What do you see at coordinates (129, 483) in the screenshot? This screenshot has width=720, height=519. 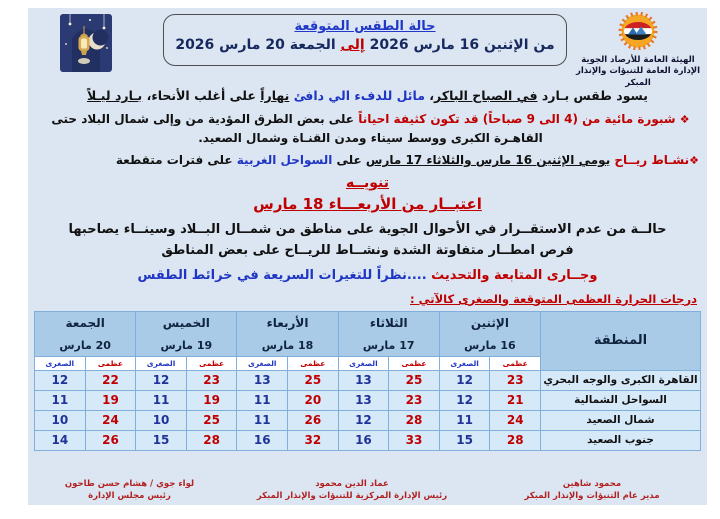 I see `signature-name: لواء جوي / هشام حسن طاحون` at bounding box center [129, 483].